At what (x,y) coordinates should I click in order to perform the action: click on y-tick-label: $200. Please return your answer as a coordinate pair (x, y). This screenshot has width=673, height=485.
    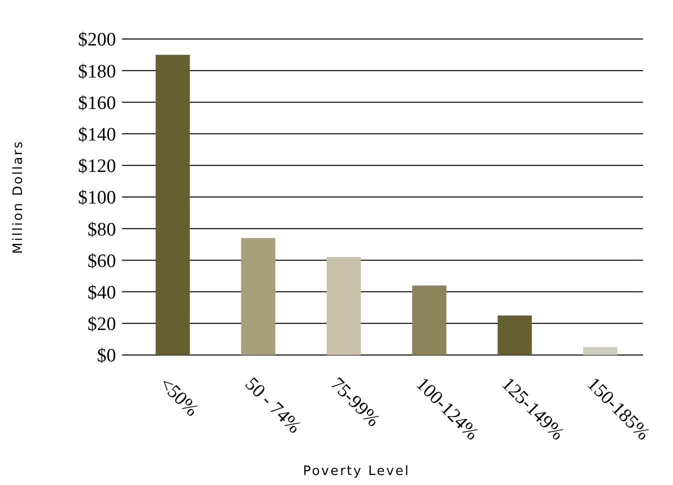
    Looking at the image, I should click on (97, 40).